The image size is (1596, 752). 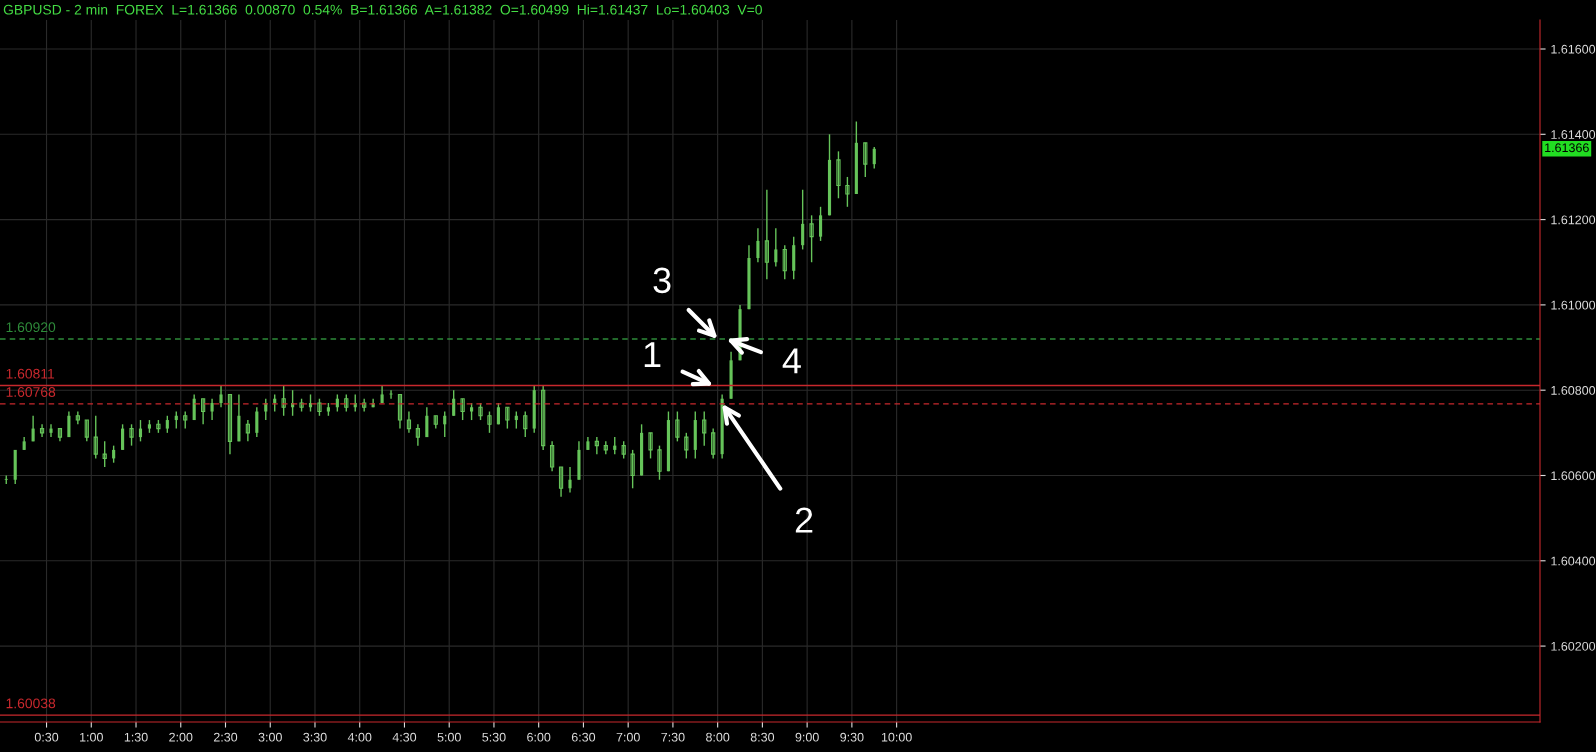 What do you see at coordinates (31, 703) in the screenshot?
I see `ref-line-label: 1.60038` at bounding box center [31, 703].